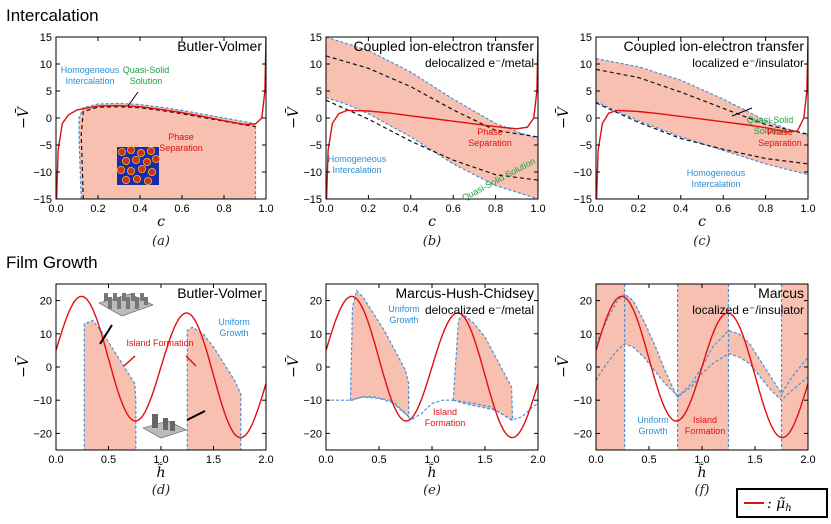 The width and height of the screenshot is (831, 524). I want to click on panel-caption: (d), so click(161, 490).